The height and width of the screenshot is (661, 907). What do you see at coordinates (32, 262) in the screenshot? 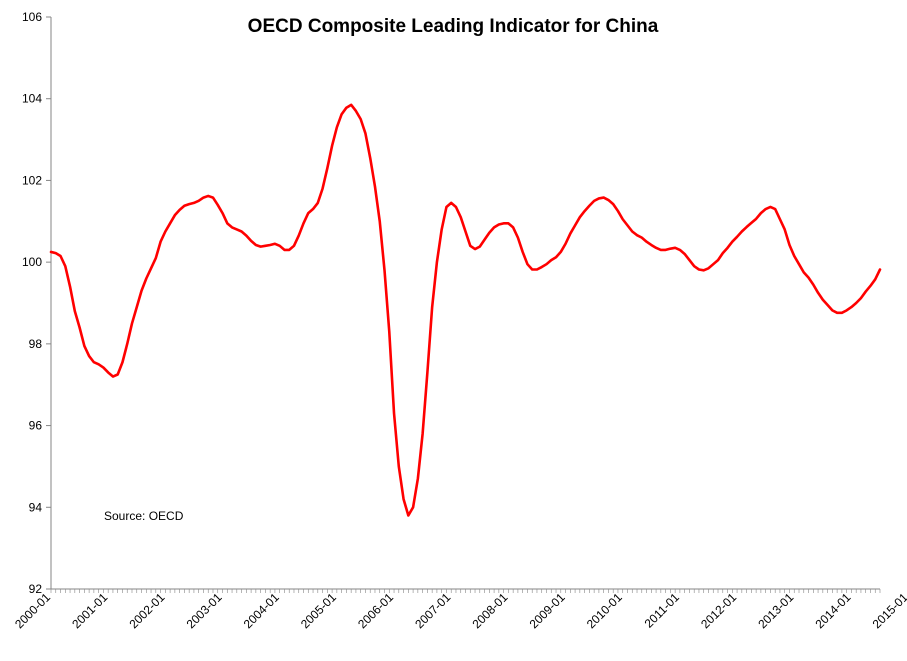
I see `y-tick-label: 100` at bounding box center [32, 262].